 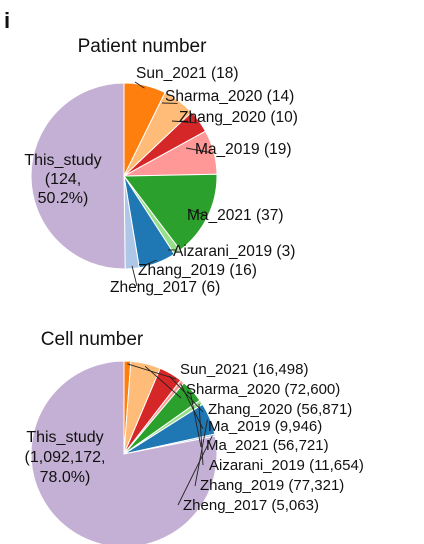 I want to click on slice-label: 78.0%), so click(x=65, y=477).